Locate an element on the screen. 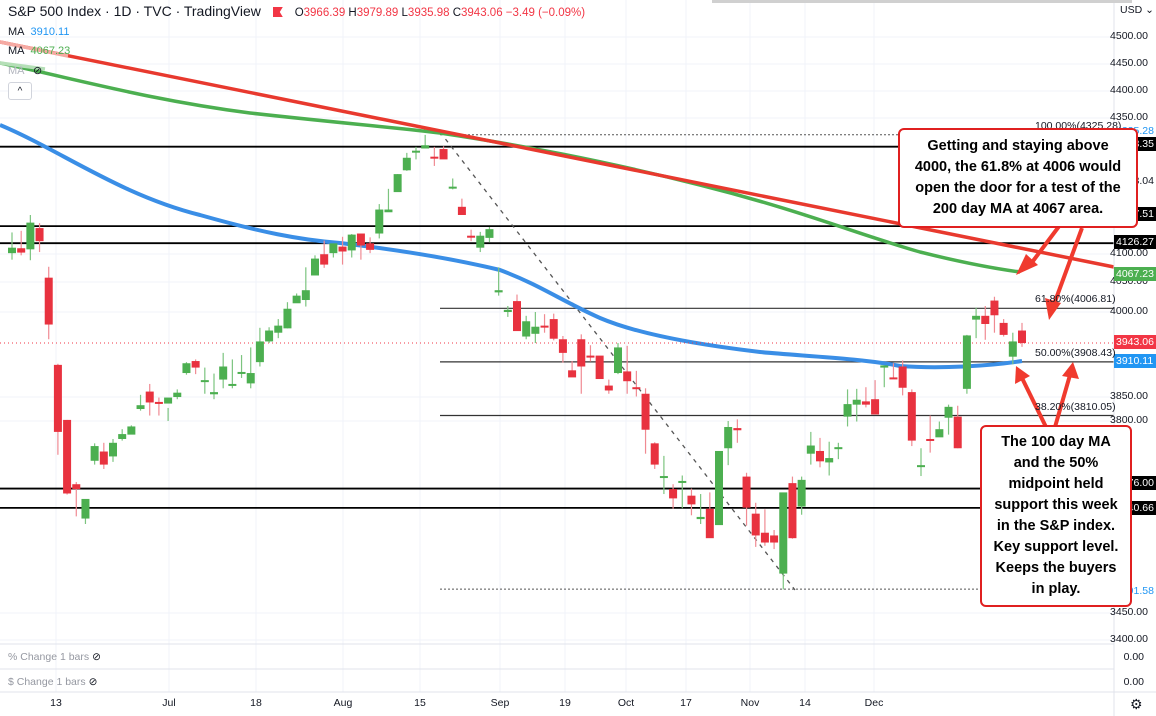 The width and height of the screenshot is (1156, 716). price-tick: 3800.00 is located at coordinates (1129, 420).